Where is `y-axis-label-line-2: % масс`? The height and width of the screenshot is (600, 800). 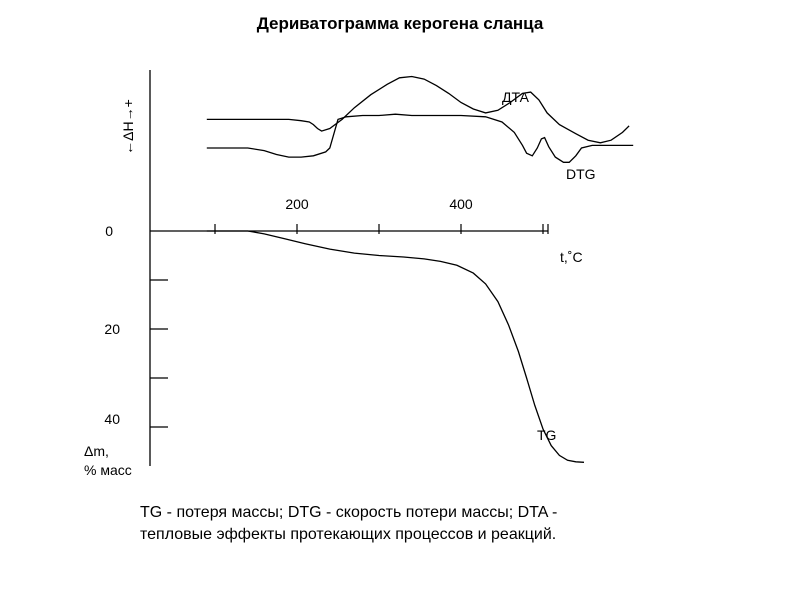
y-axis-label-line-2: % масс is located at coordinates (108, 470).